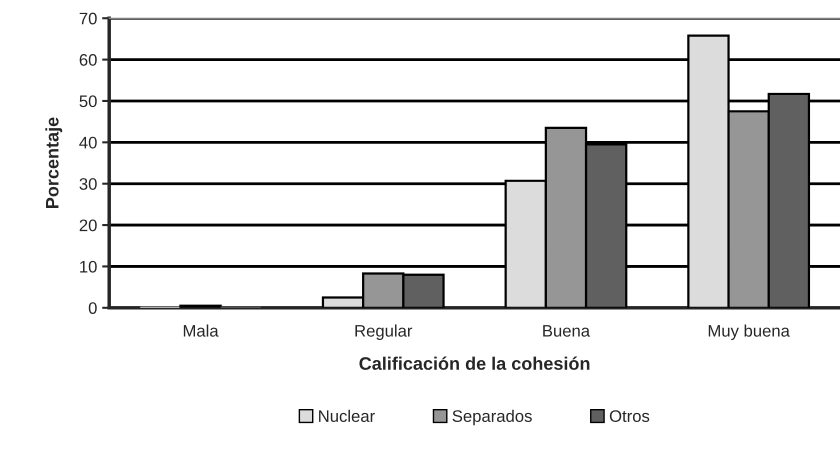 Image resolution: width=840 pixels, height=456 pixels. Describe the element at coordinates (88, 60) in the screenshot. I see `y-tick-label: 60` at that location.